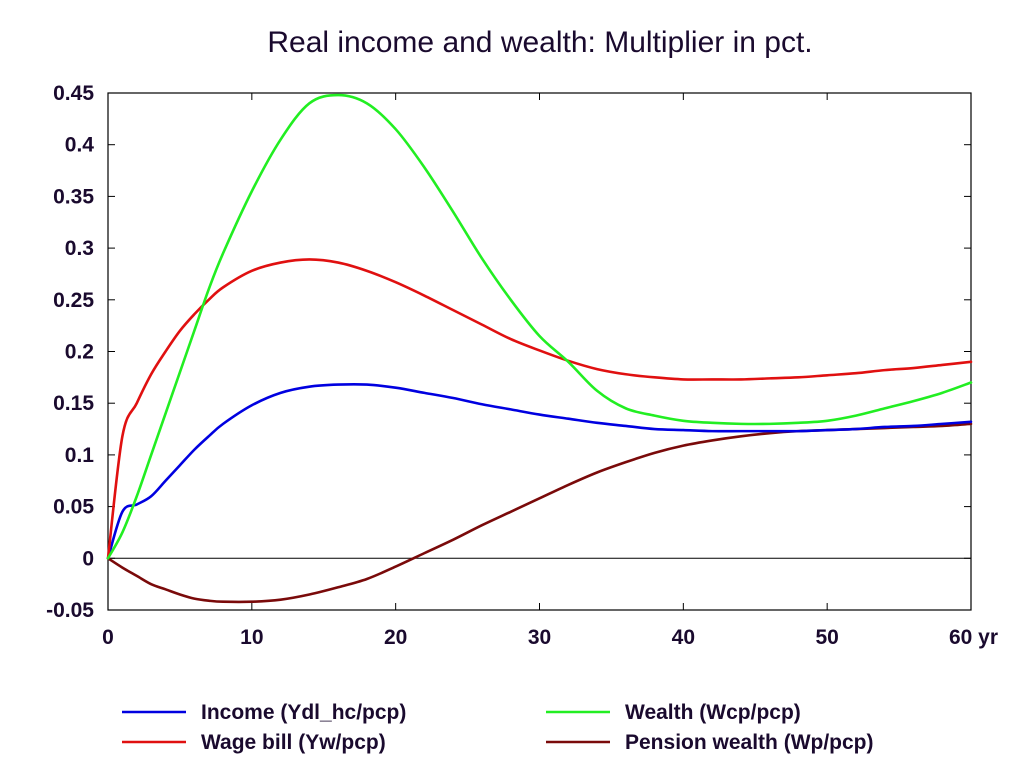  Describe the element at coordinates (973, 637) in the screenshot. I see `x-tick-label: 60 yr` at that location.